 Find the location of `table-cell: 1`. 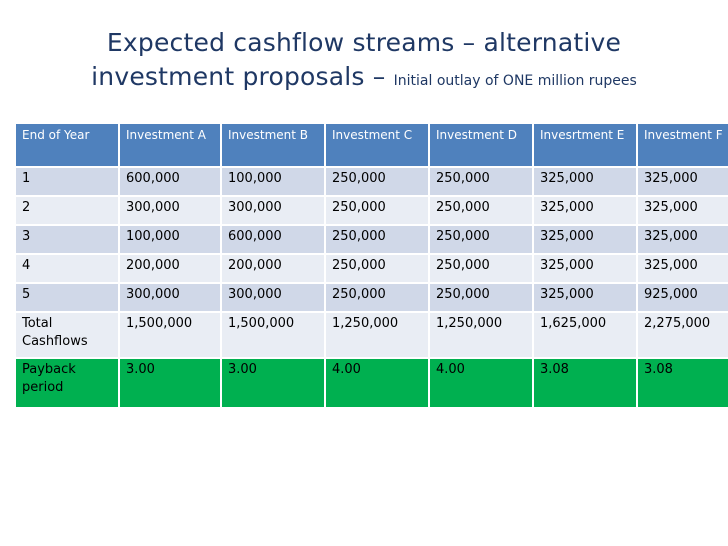

table-cell: 1 is located at coordinates (68, 182).